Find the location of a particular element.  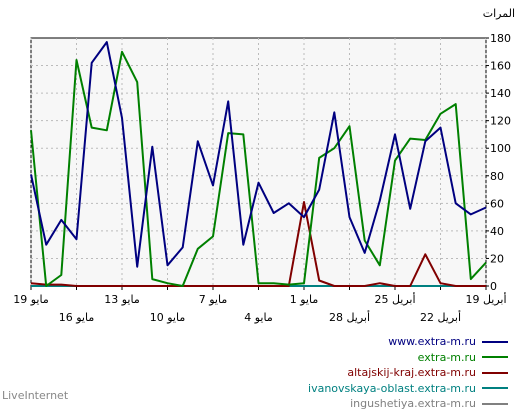

y-axis-title: المرات is located at coordinates (499, 13).